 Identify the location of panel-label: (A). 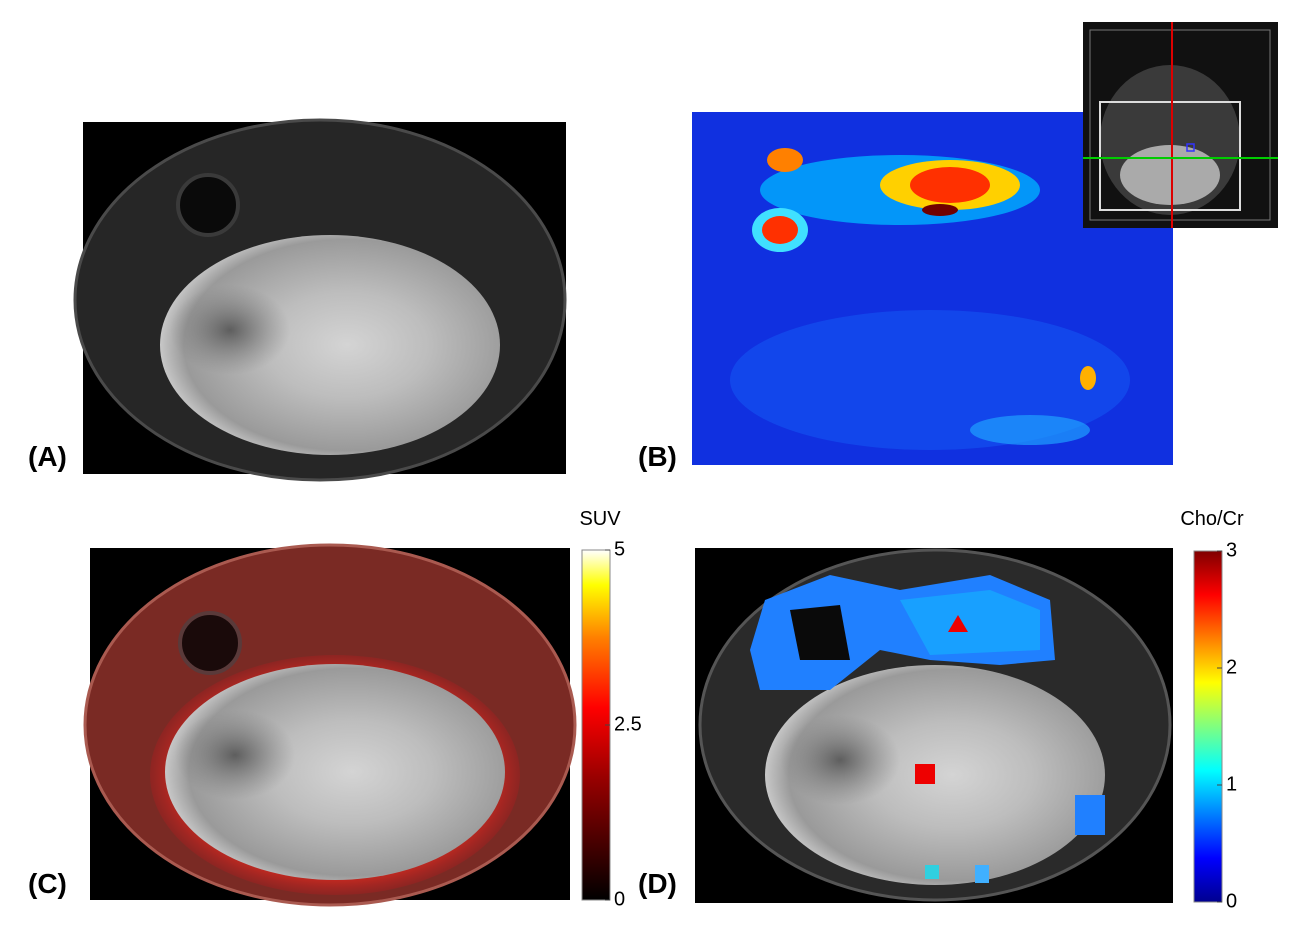
(47, 456).